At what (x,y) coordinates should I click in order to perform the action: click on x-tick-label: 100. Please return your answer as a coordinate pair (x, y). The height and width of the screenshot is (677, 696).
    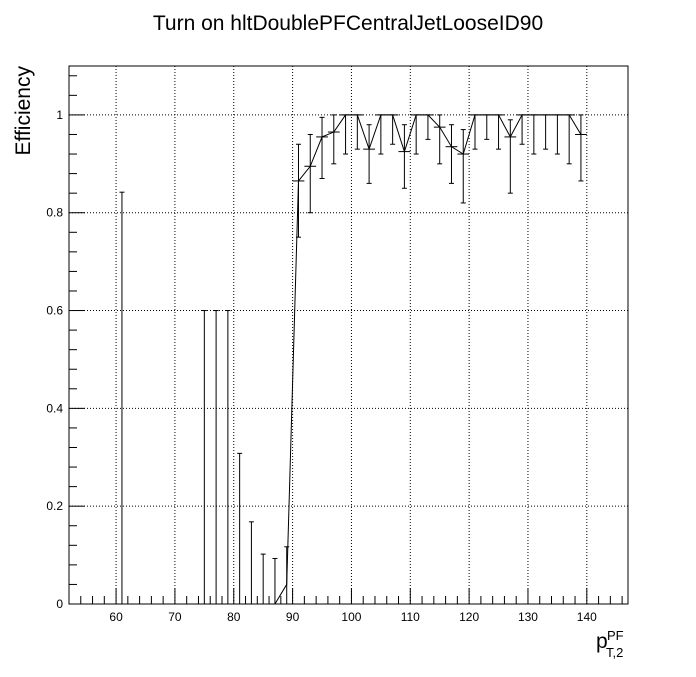
    Looking at the image, I should click on (351, 617).